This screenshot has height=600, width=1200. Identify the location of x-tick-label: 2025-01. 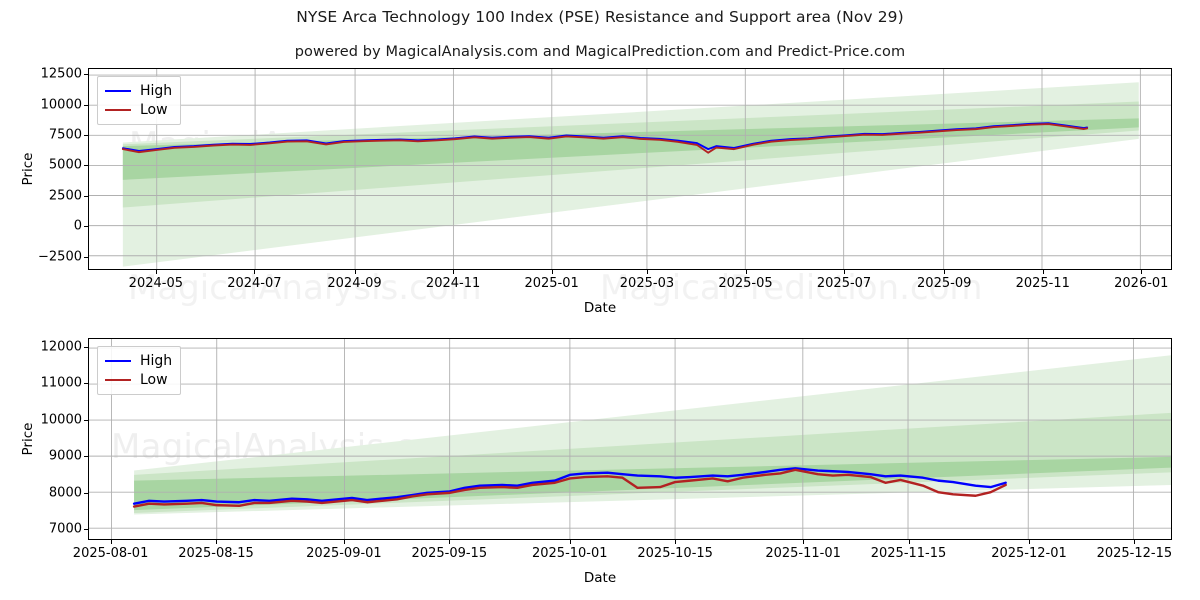
(551, 283).